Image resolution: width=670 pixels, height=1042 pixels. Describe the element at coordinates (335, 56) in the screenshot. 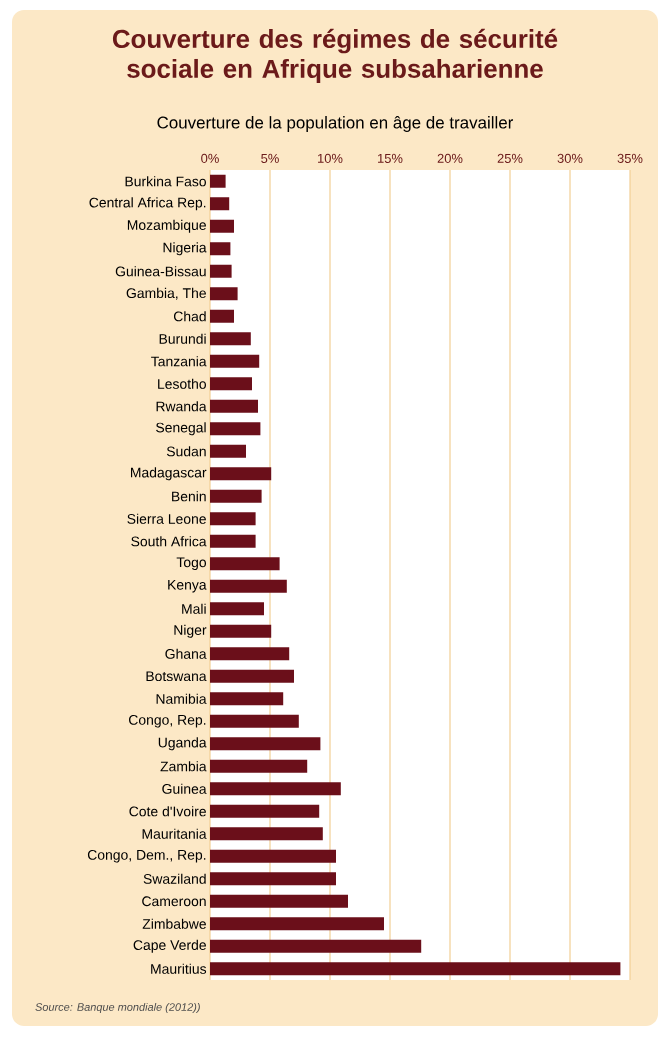

I see `chart-title: Couverture des régimes de sécurité sociale en Afrique subsaharienne` at that location.